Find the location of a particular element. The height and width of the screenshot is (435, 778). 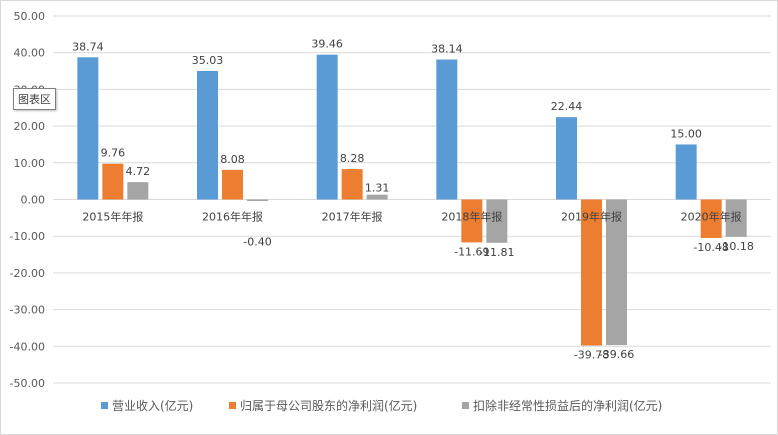

y-tick-label: -10.00 is located at coordinates (27, 236).